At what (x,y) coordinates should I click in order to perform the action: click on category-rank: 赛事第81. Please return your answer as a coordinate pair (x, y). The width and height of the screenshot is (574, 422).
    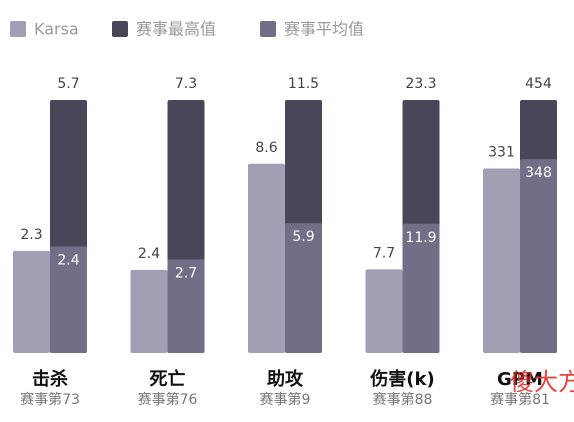
    Looking at the image, I should click on (520, 399).